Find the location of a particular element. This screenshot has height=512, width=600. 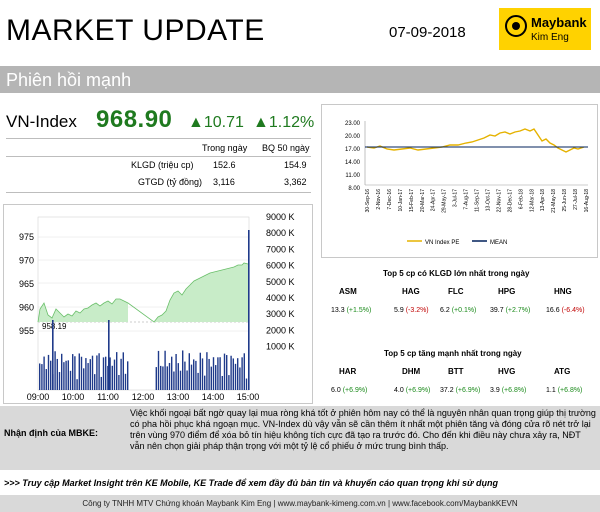

stat-label-value: GTGD (tỷ đồng) is located at coordinates (170, 182).